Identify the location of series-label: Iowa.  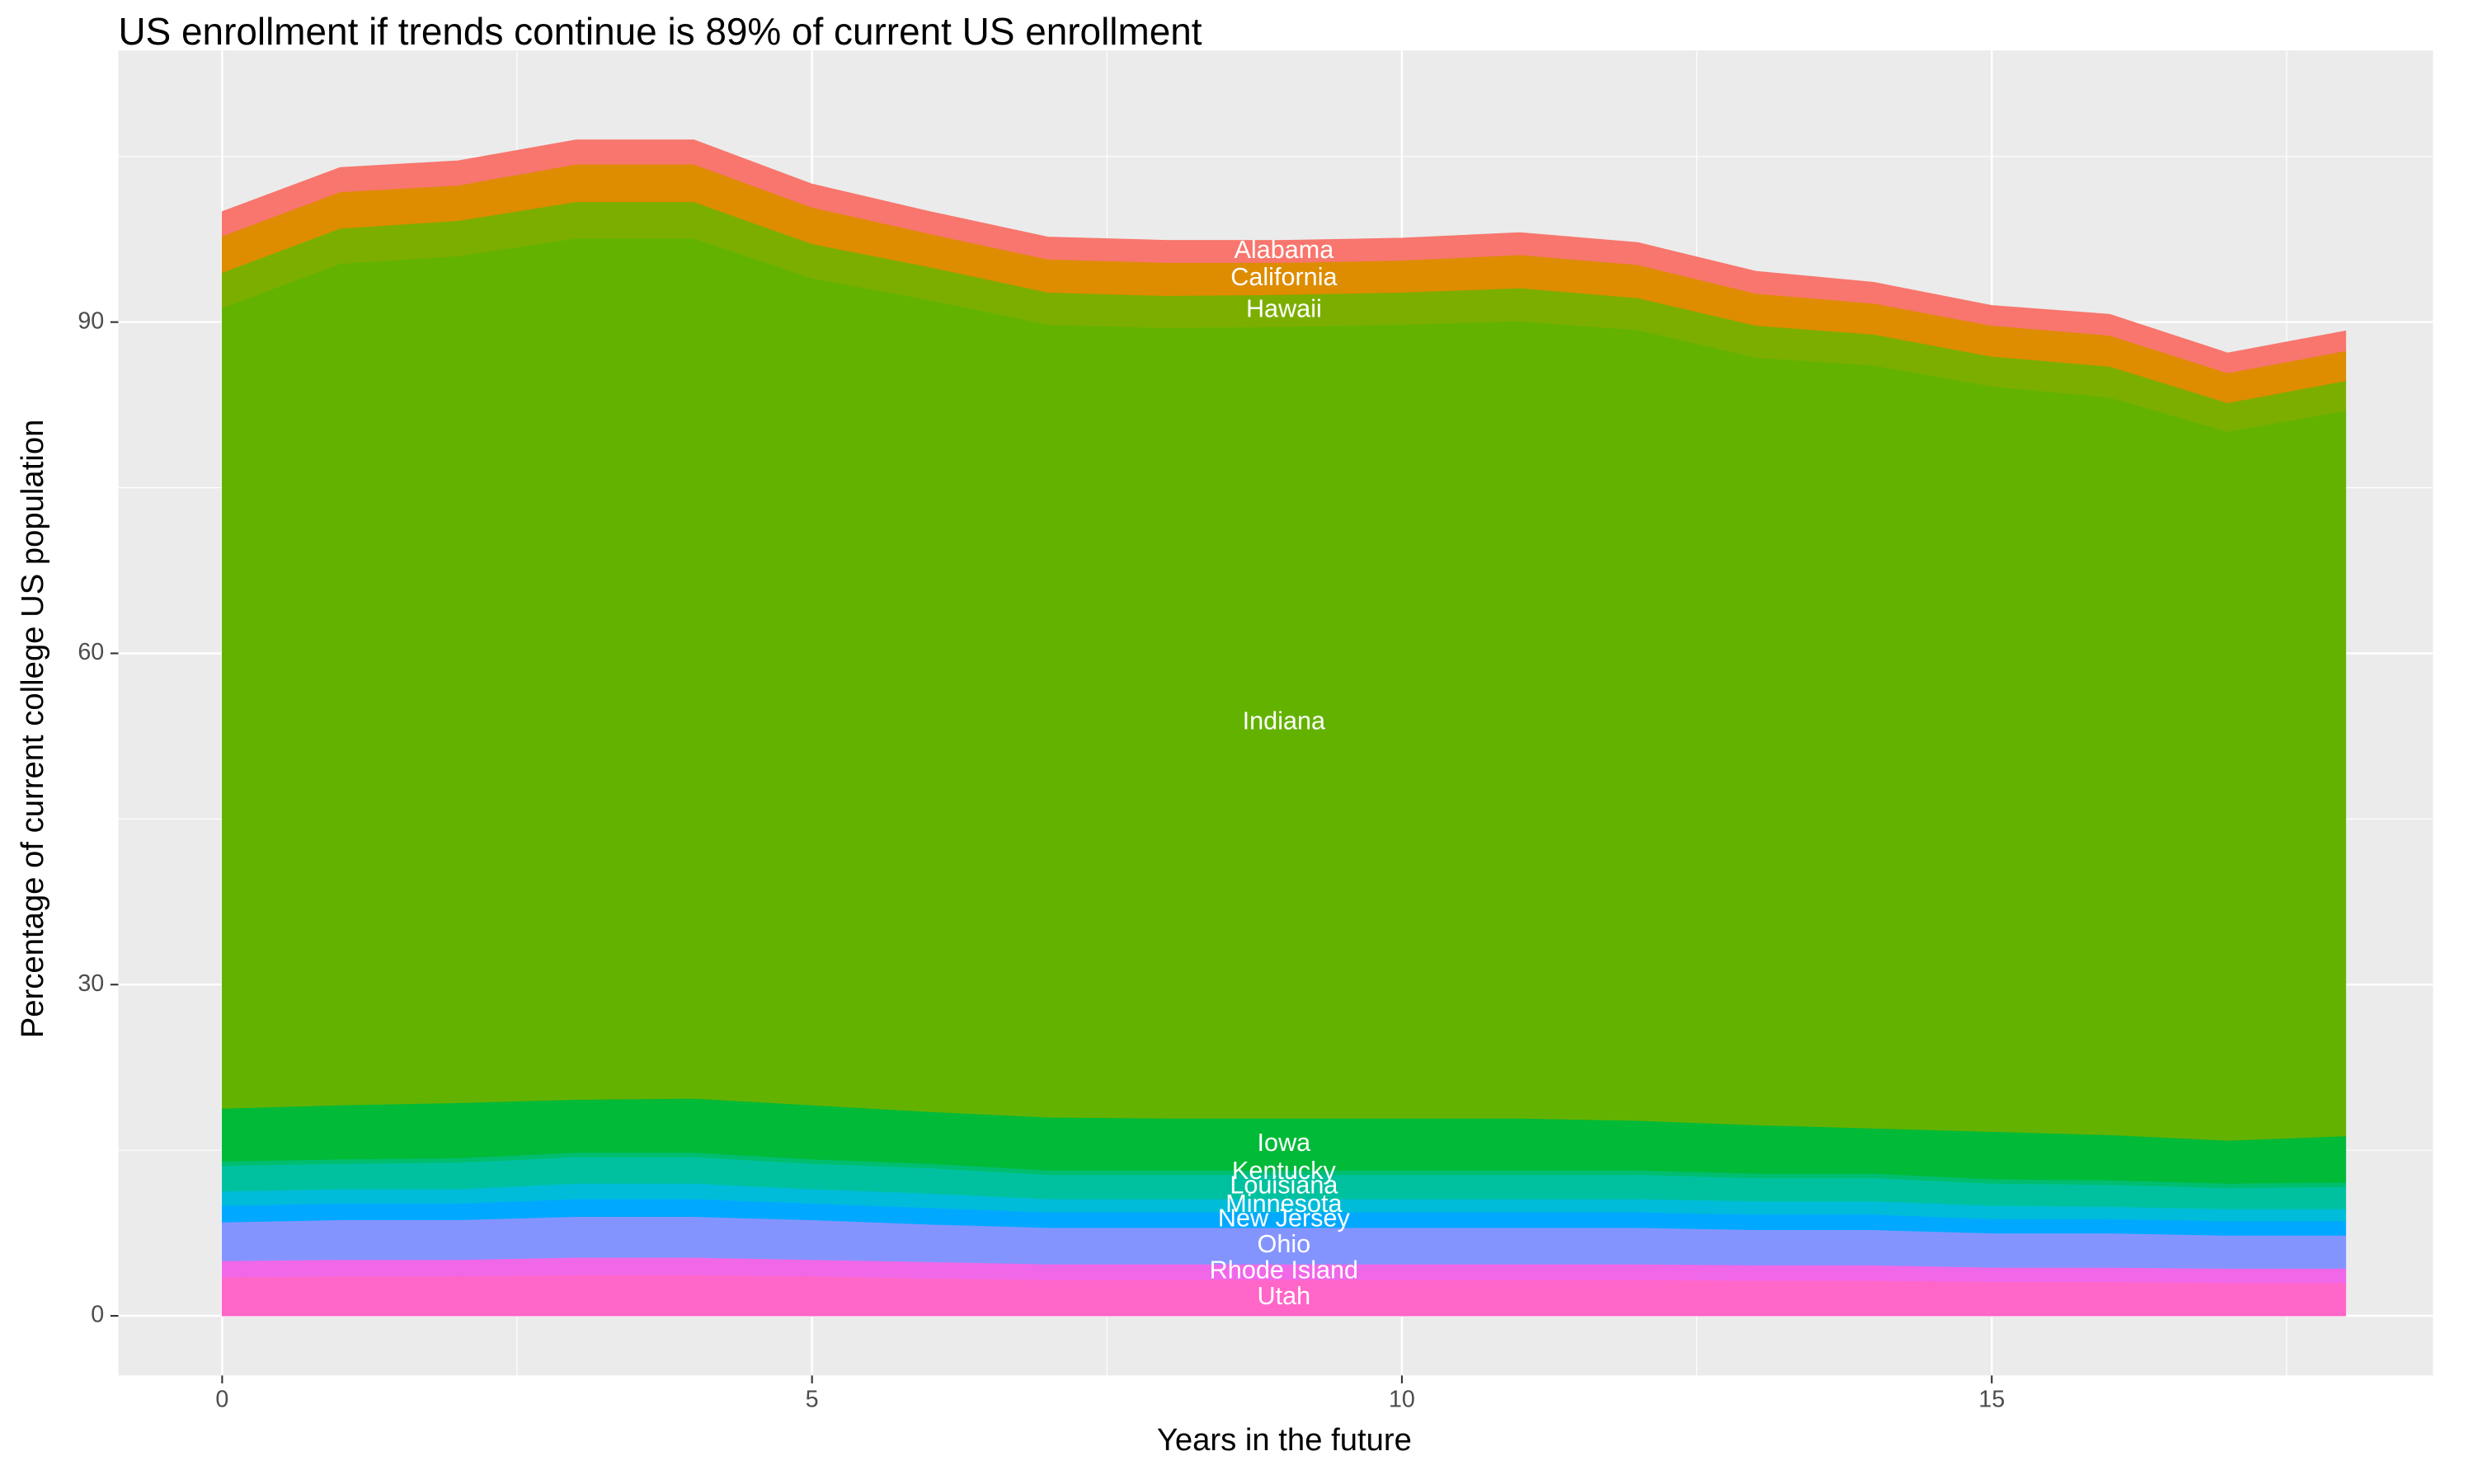
(1285, 1143).